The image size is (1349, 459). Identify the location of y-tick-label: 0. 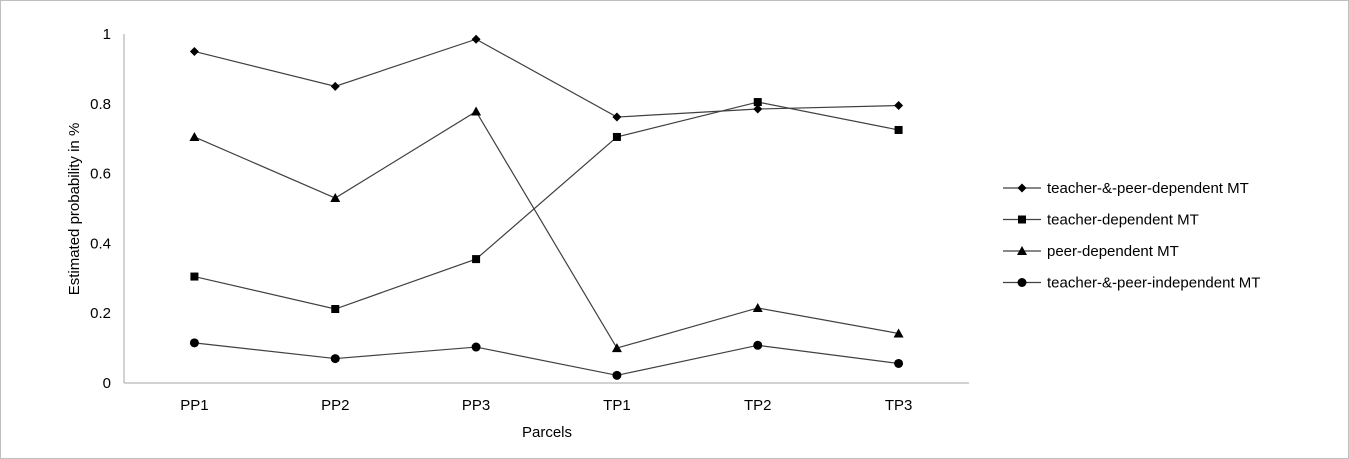
(107, 383).